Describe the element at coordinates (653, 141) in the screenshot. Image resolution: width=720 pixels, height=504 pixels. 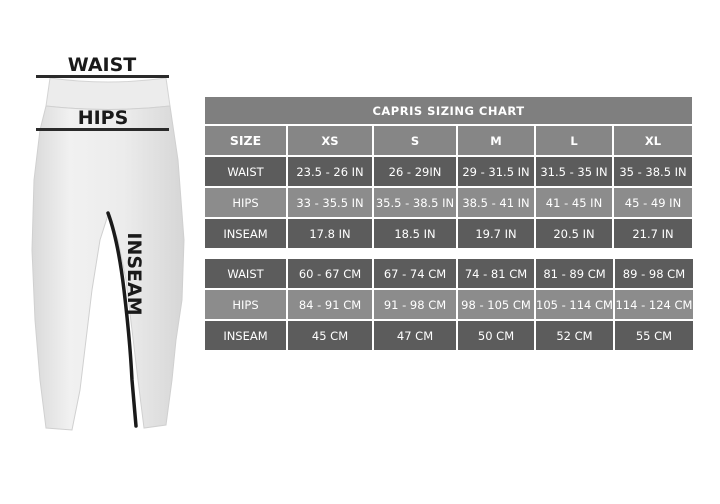
I see `size-xl-header: XL` at that location.